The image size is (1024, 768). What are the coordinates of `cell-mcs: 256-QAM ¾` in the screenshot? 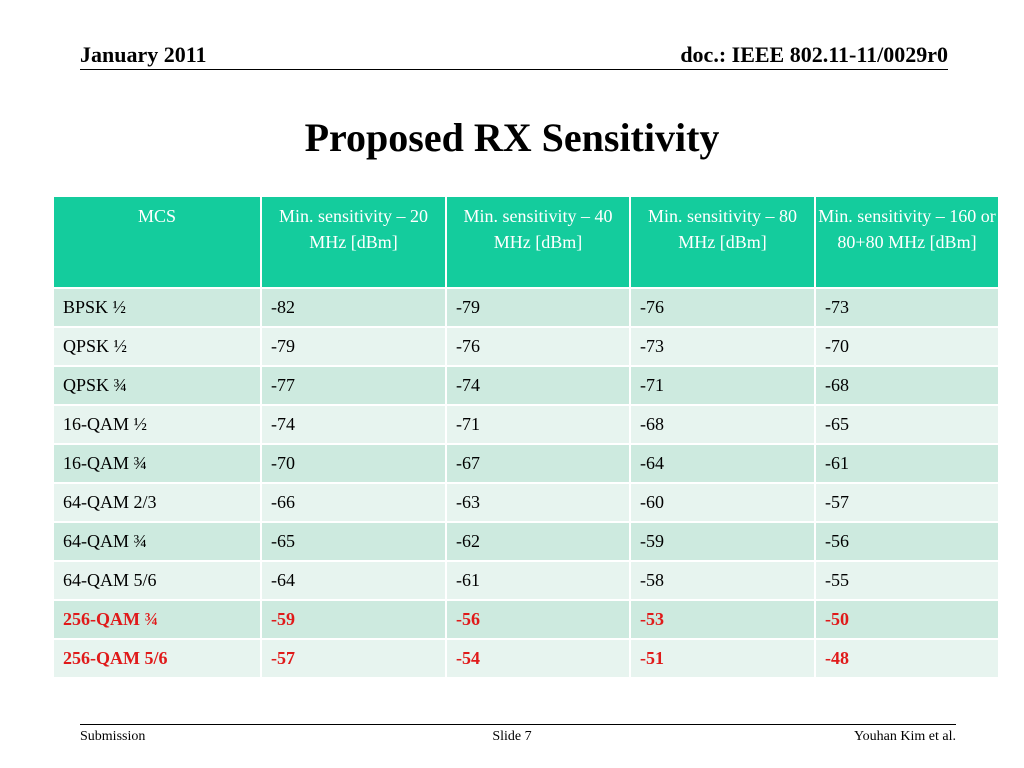 It's located at (157, 619).